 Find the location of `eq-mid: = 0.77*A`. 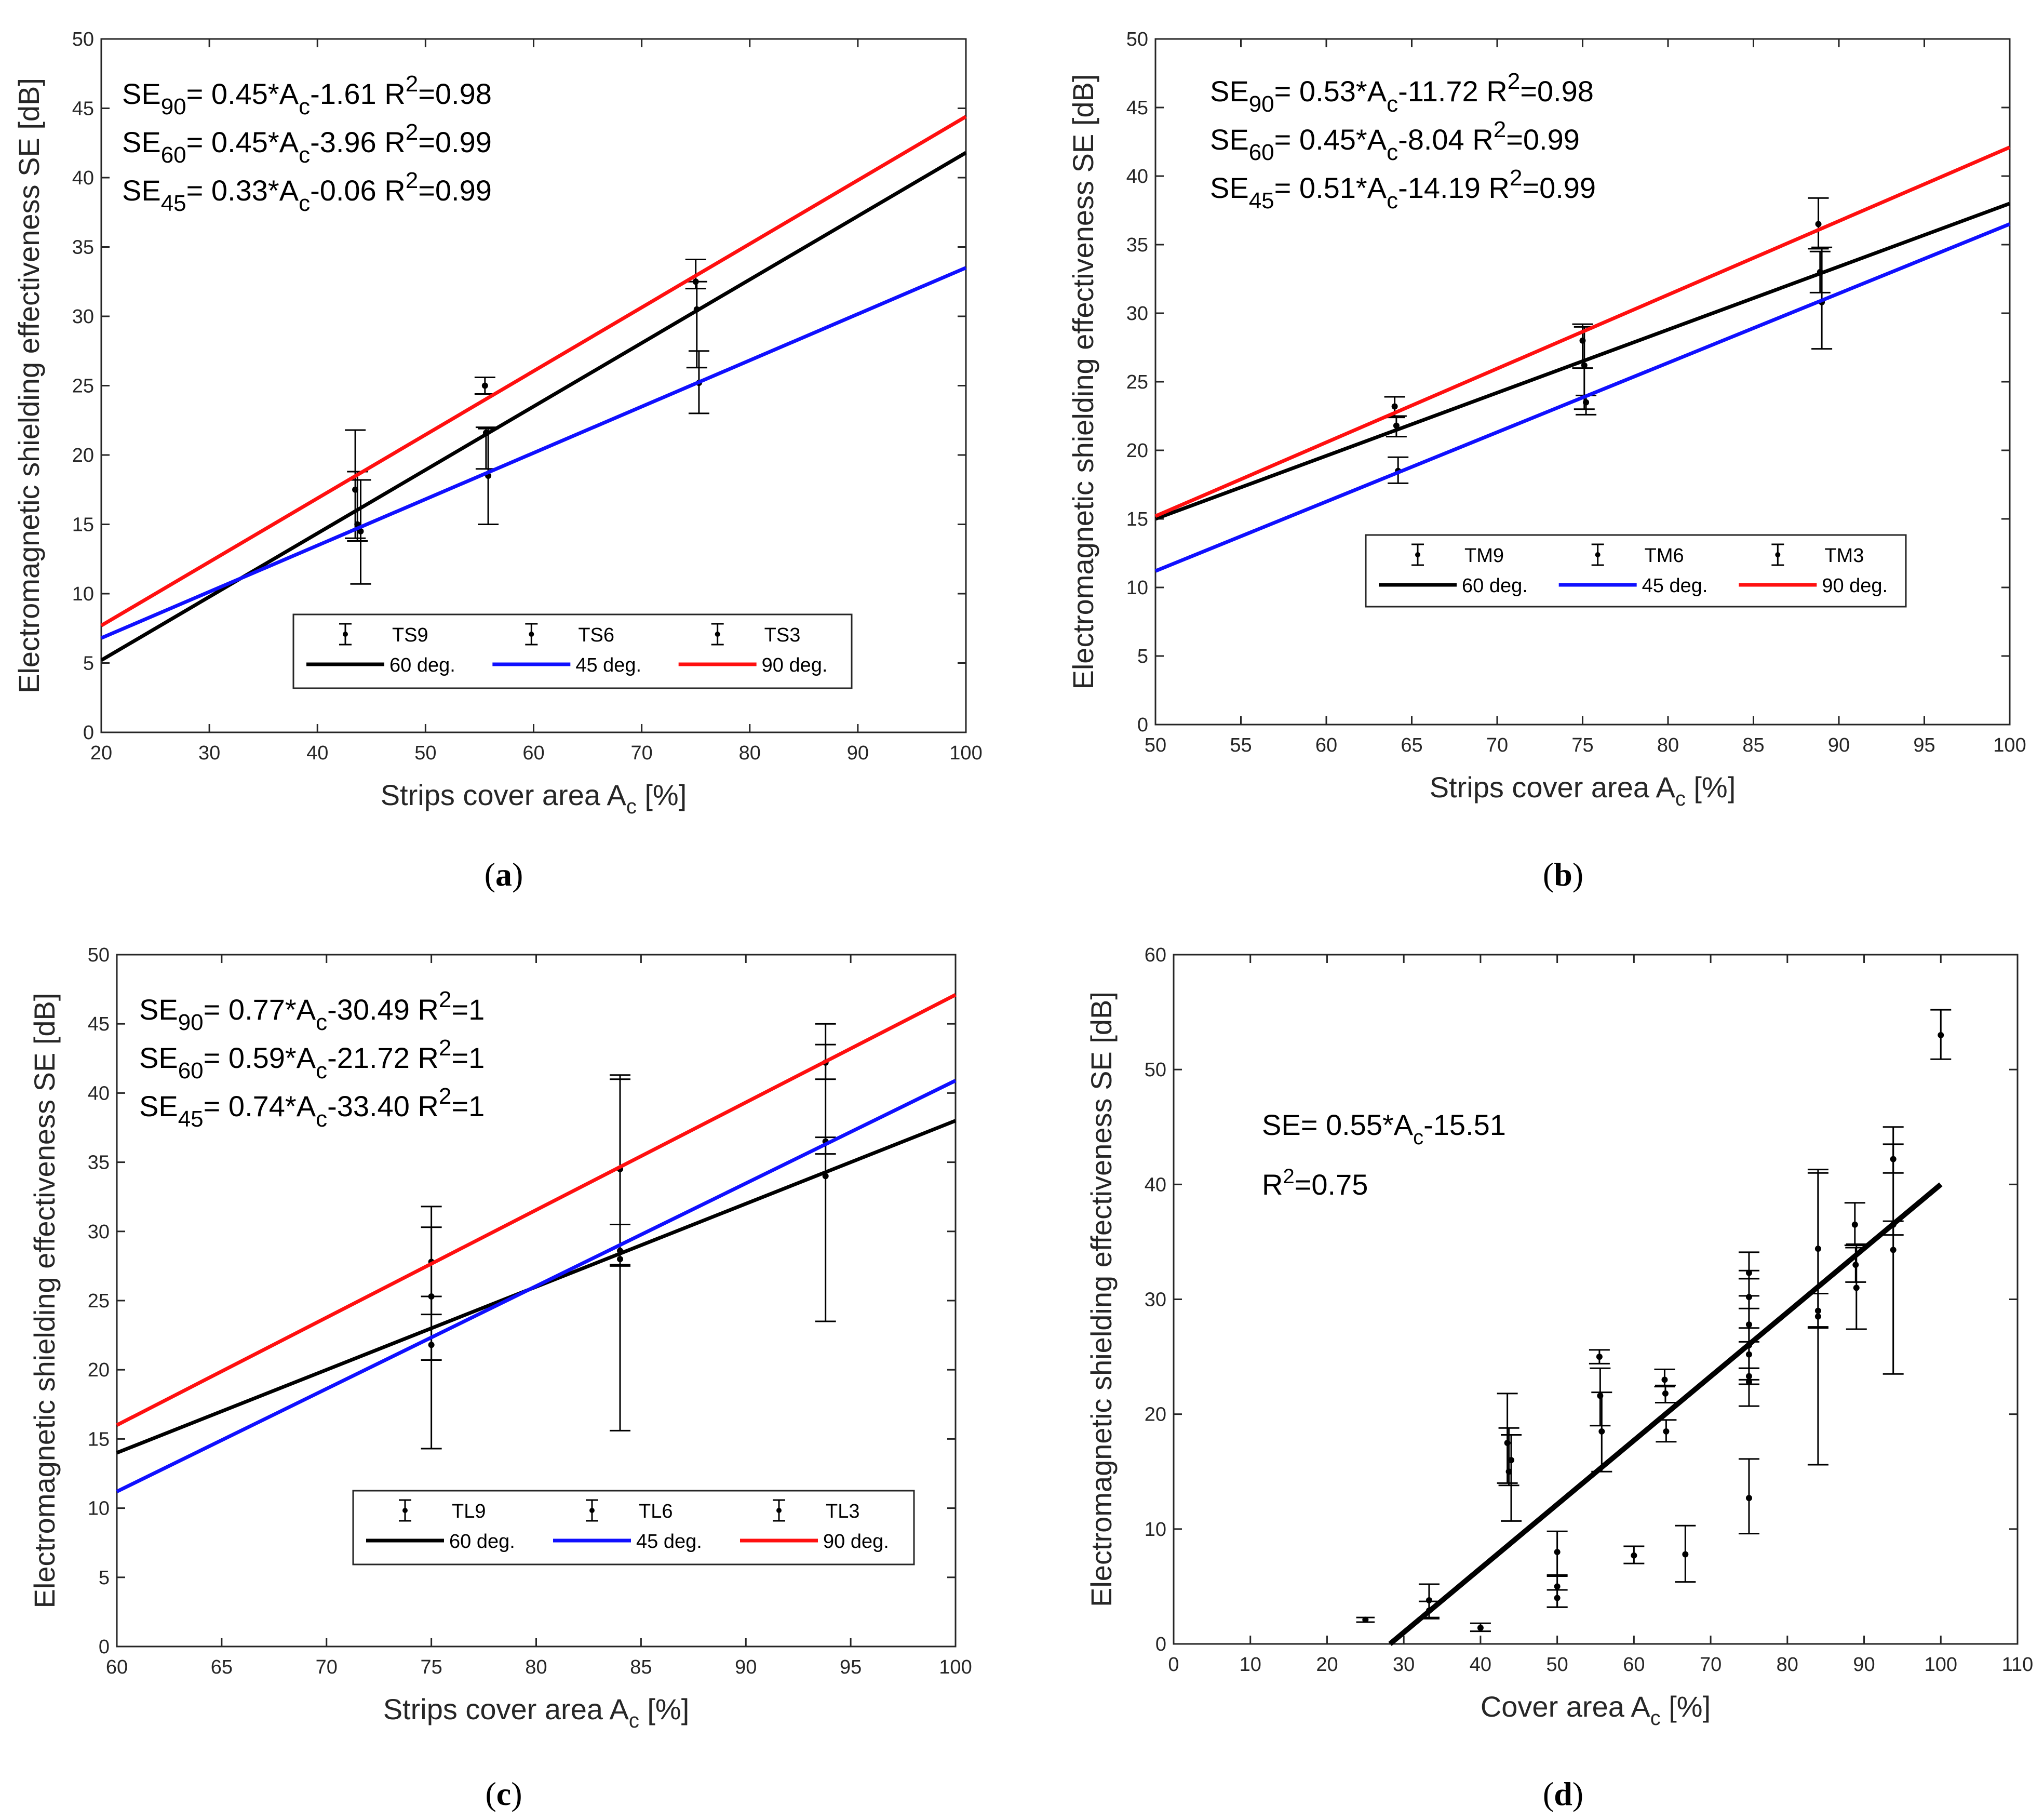

eq-mid: = 0.77*A is located at coordinates (260, 1010).